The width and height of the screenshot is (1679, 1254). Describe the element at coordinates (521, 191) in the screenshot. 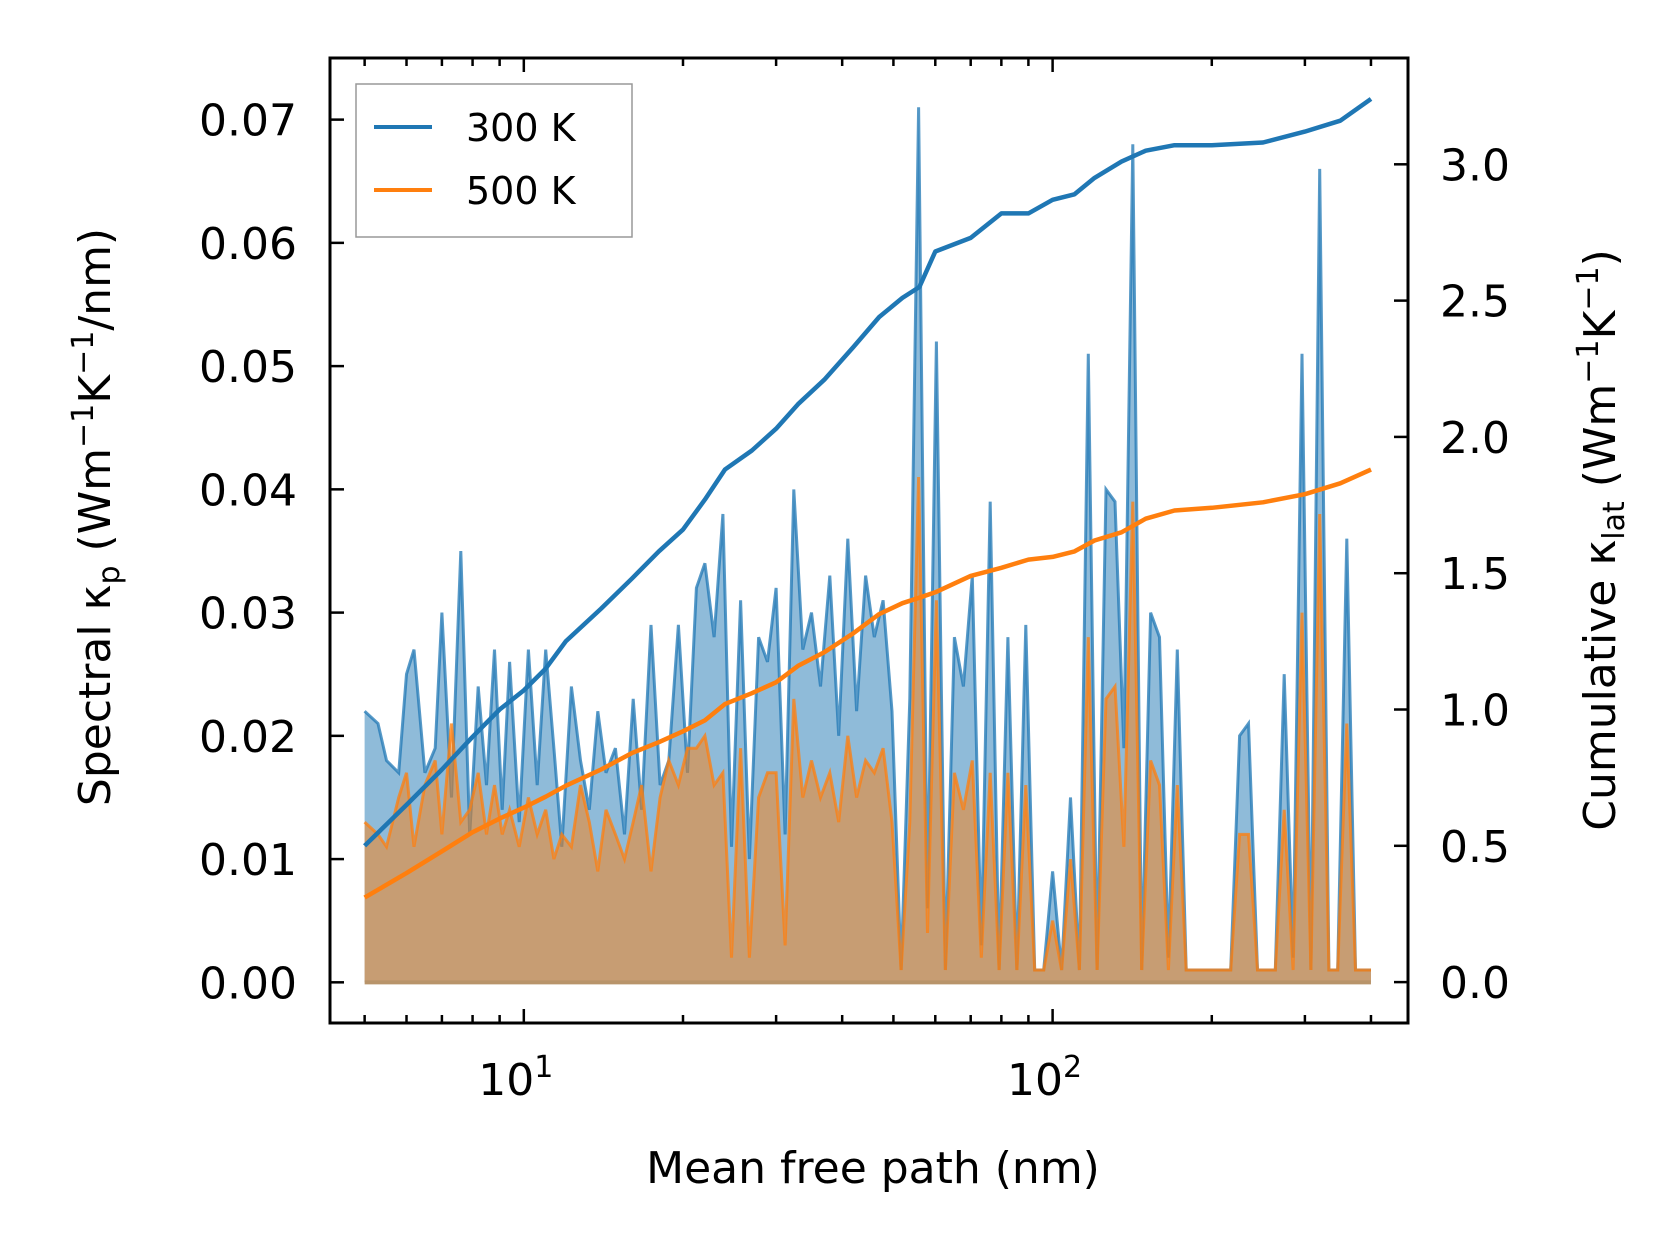

I see `legend-label-500K: 500 K` at that location.